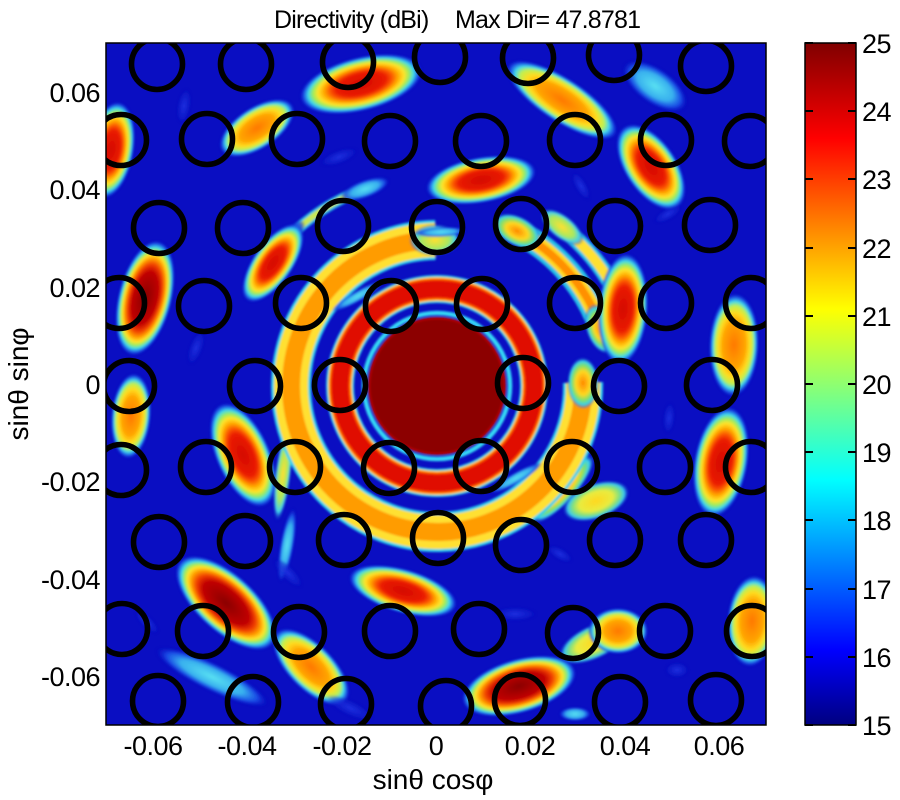  What do you see at coordinates (876, 317) in the screenshot?
I see `svg-text: 21` at bounding box center [876, 317].